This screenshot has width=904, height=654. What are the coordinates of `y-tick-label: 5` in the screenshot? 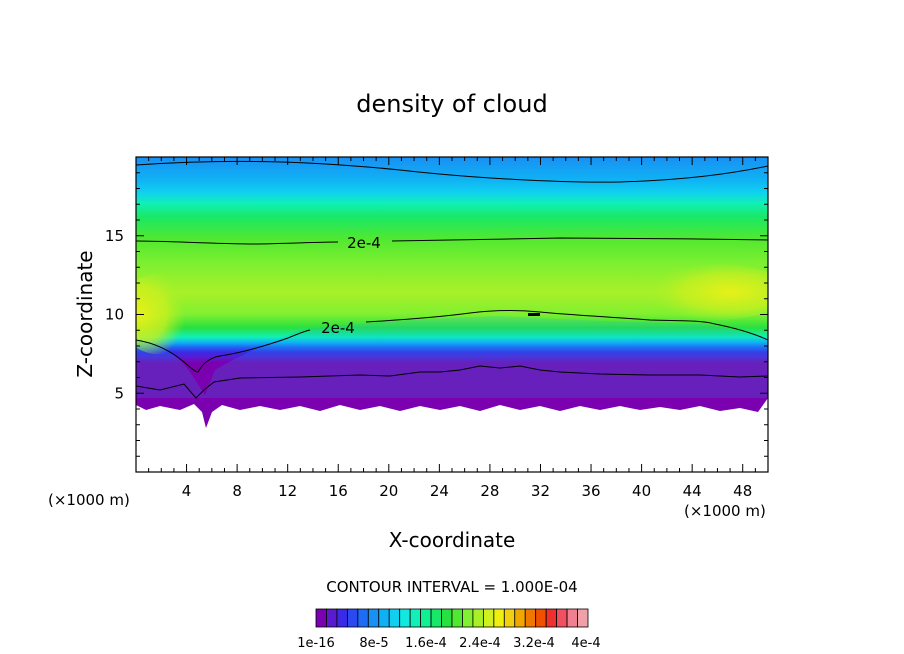 It's located at (119, 393).